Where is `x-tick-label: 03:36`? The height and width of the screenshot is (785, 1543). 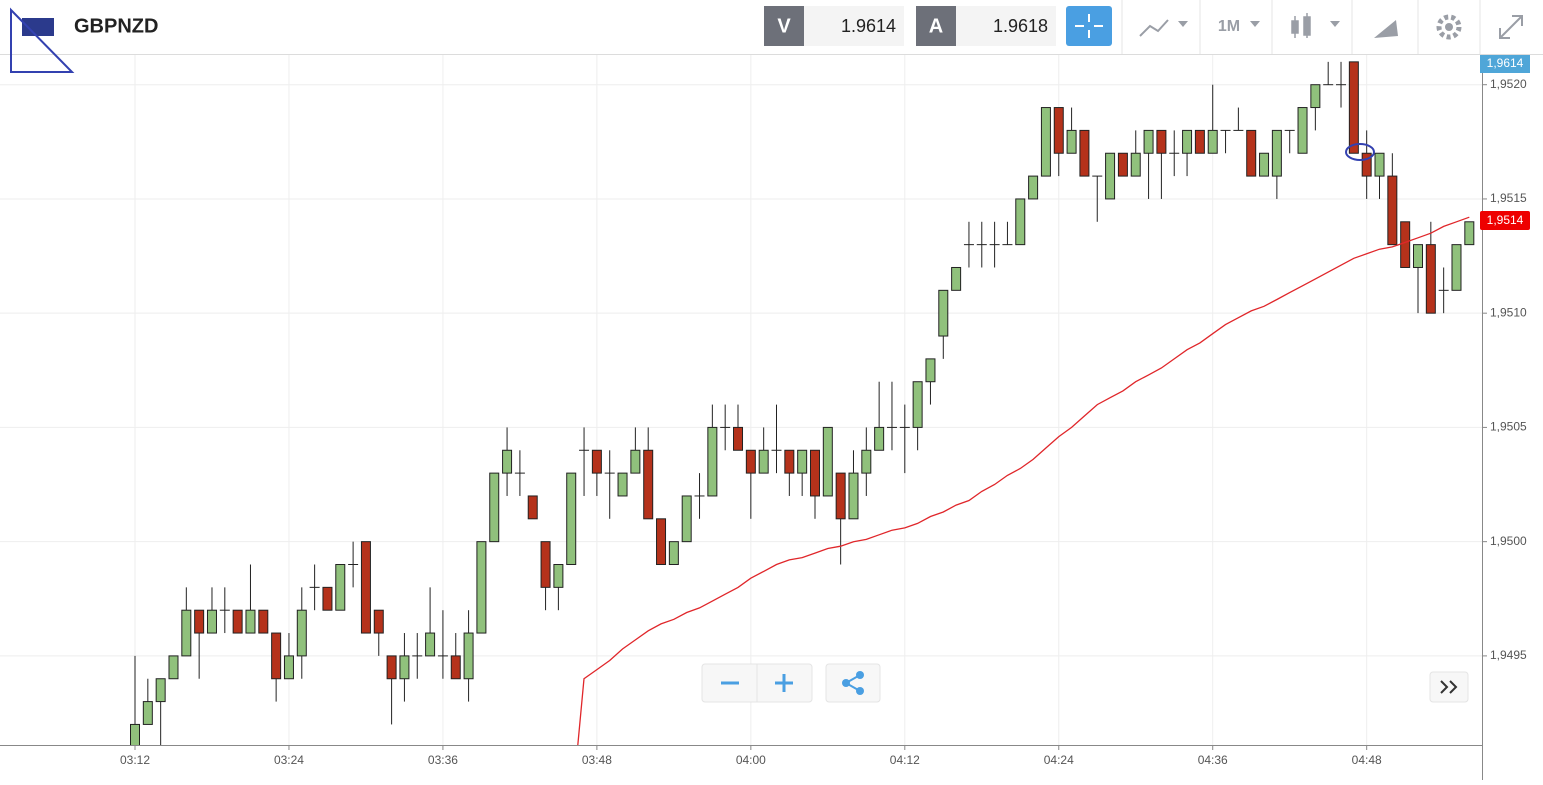
x-tick-label: 03:36 is located at coordinates (443, 760).